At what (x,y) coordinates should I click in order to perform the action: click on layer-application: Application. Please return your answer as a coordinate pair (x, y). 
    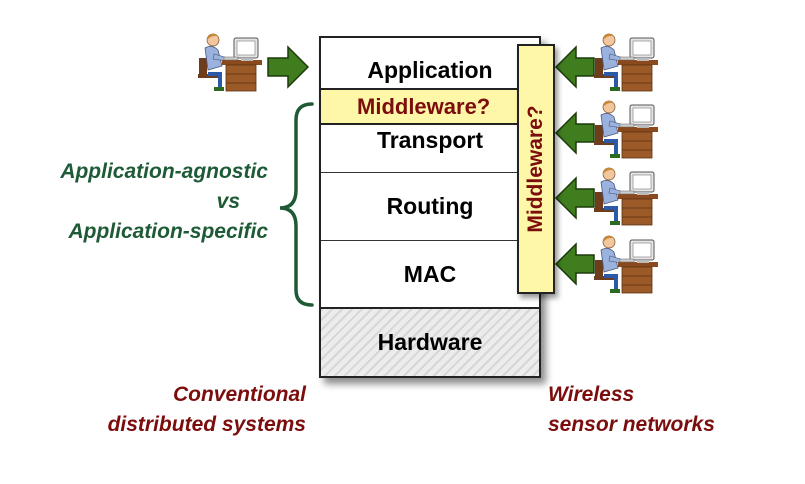
    Looking at the image, I should click on (430, 69).